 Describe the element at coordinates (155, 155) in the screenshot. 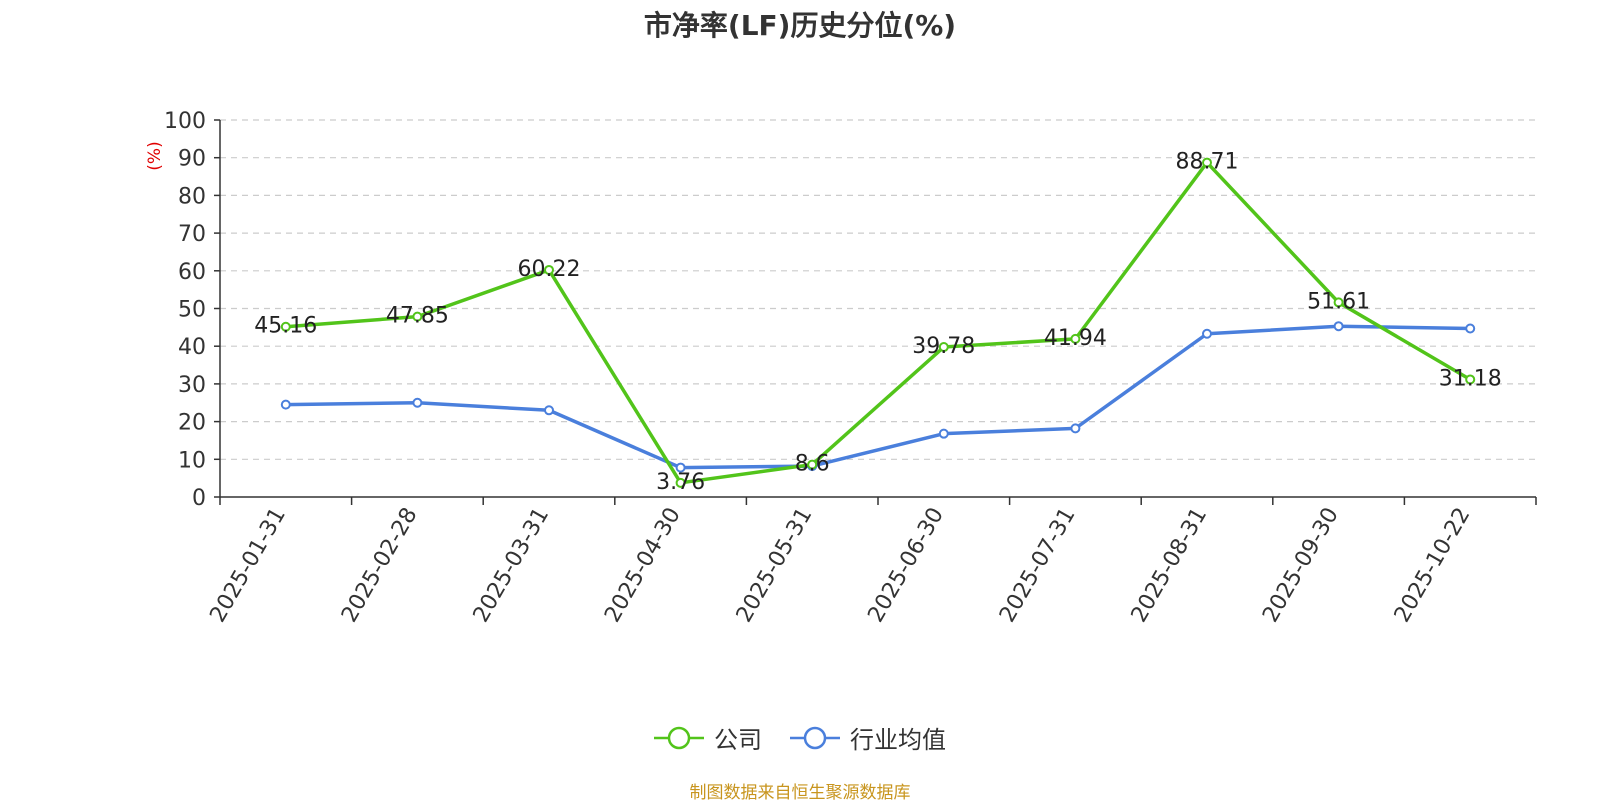

I see `y-axis-title: (%)` at that location.